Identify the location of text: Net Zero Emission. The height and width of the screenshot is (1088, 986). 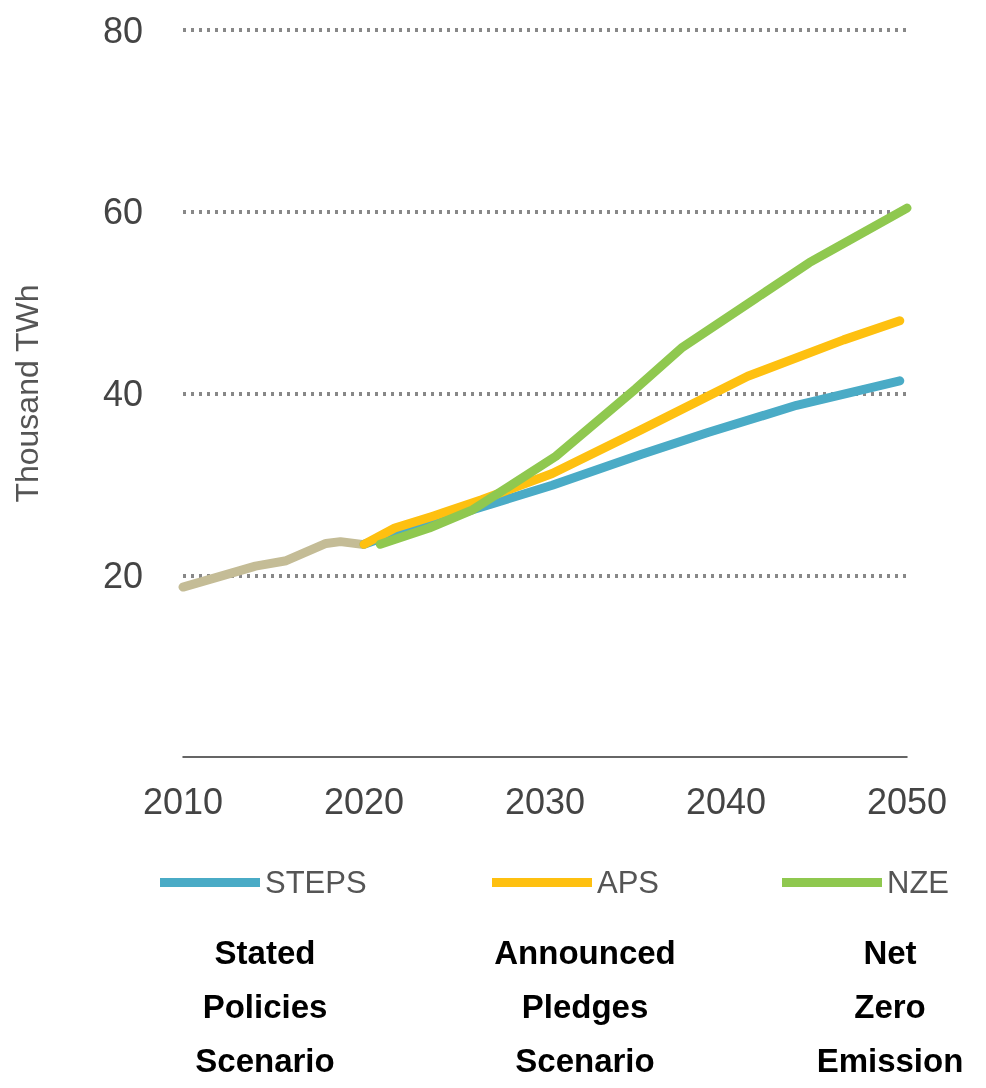
(890, 1006).